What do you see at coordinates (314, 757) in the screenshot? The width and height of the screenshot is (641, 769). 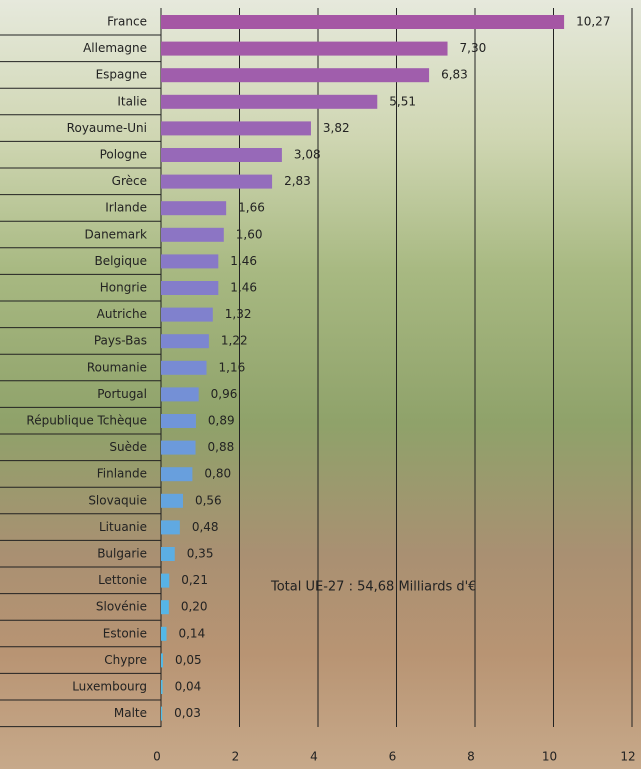 I see `x-tick-label: 4` at bounding box center [314, 757].